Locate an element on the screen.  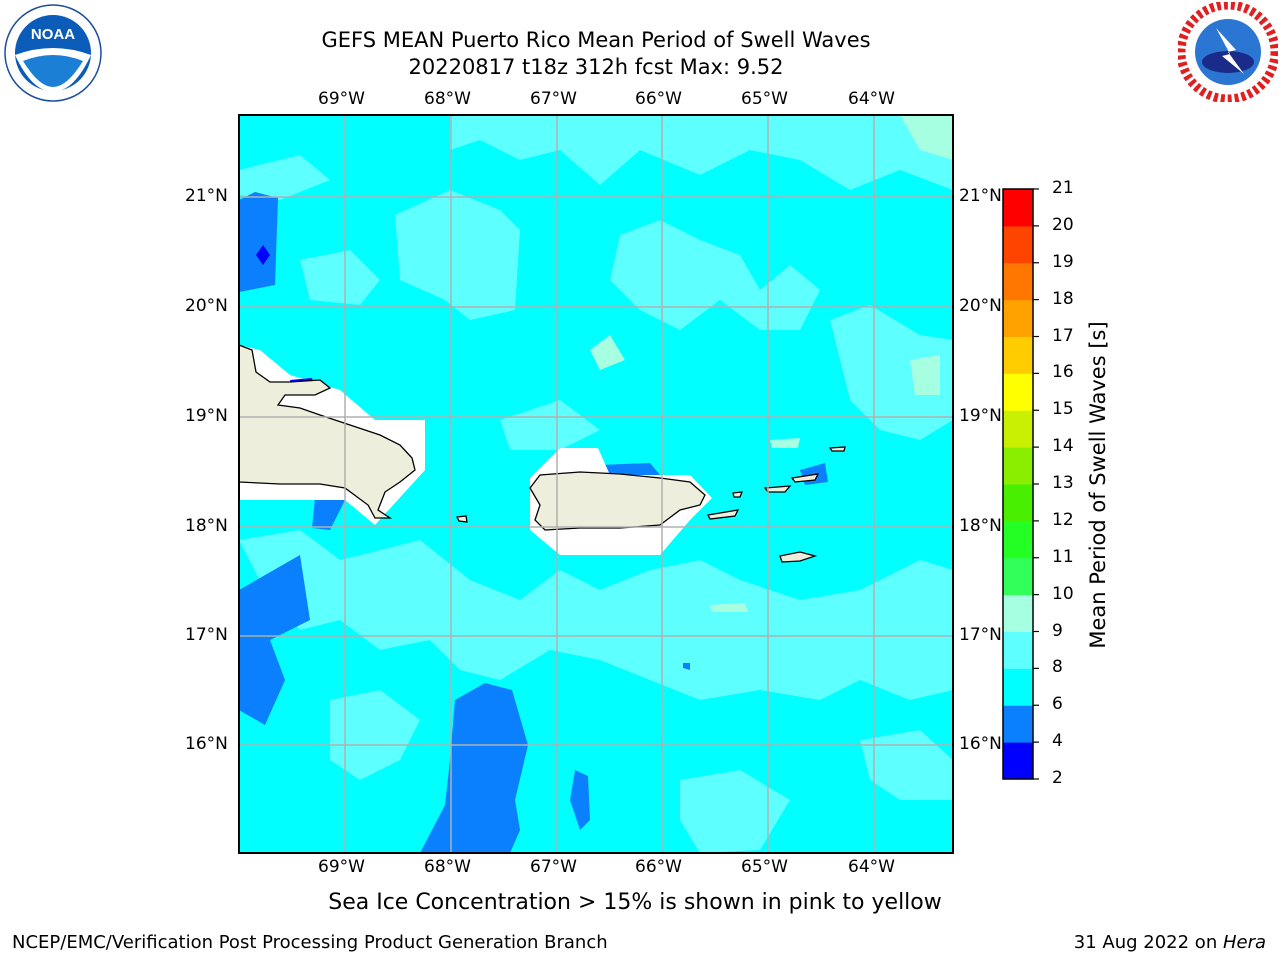
hispaniola-island is located at coordinates (327, 431).